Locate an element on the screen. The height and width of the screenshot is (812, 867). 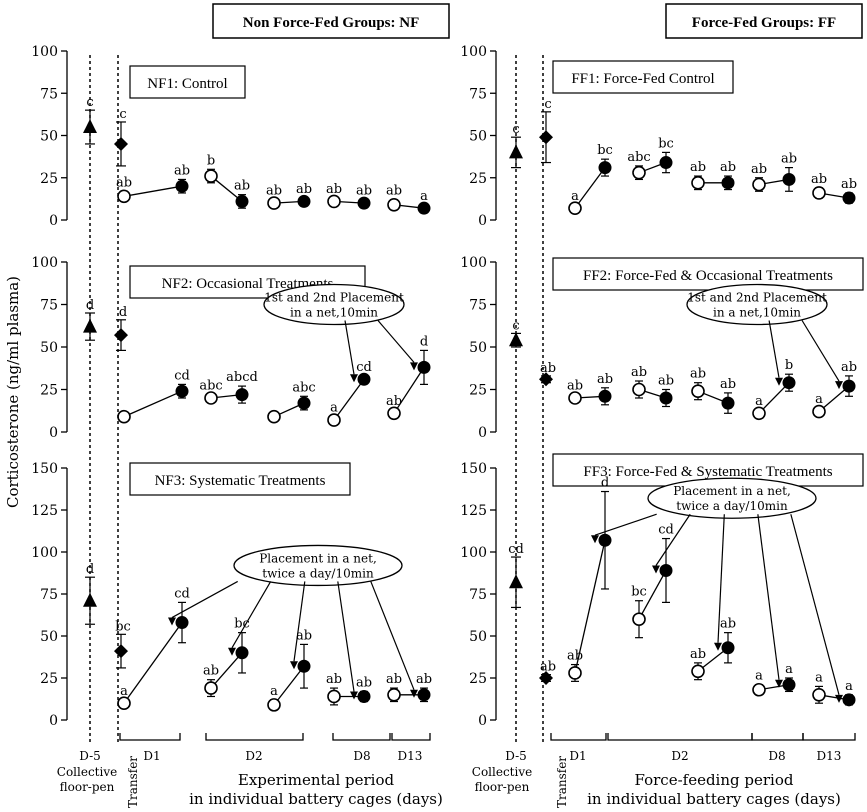
y-tick-label: 150 is located at coordinates (44, 469).